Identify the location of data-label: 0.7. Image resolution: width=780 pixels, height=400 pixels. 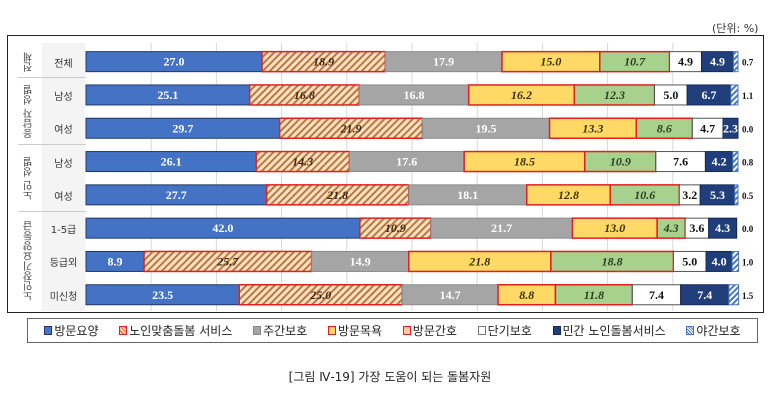
(748, 63).